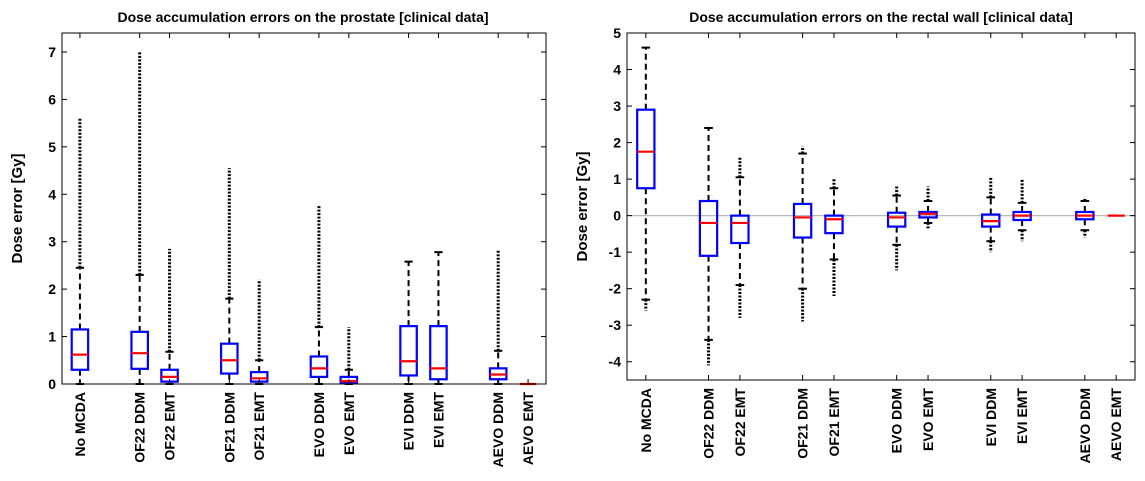 This screenshot has width=1145, height=481. I want to click on y-tick-label: -2, so click(615, 289).